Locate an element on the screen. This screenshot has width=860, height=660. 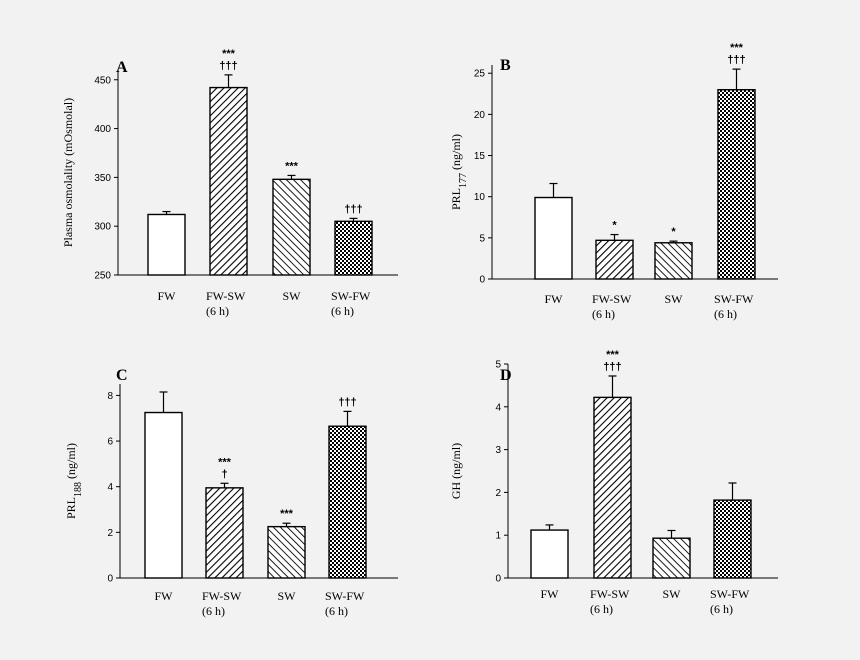
y-axis-label: PRL188 (ng/ml) is located at coordinates (74, 481).